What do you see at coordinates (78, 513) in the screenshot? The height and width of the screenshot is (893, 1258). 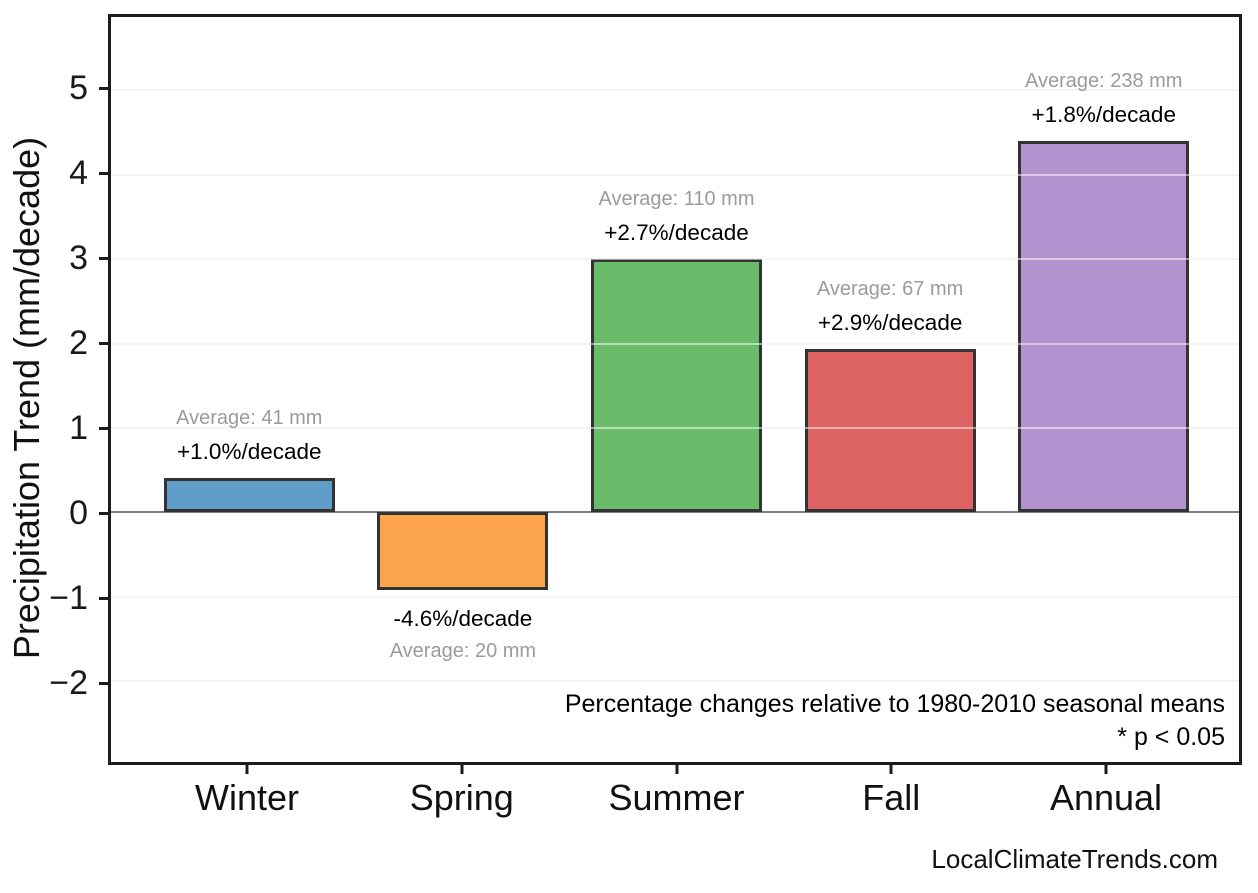 I see `y-tick-label: 0` at bounding box center [78, 513].